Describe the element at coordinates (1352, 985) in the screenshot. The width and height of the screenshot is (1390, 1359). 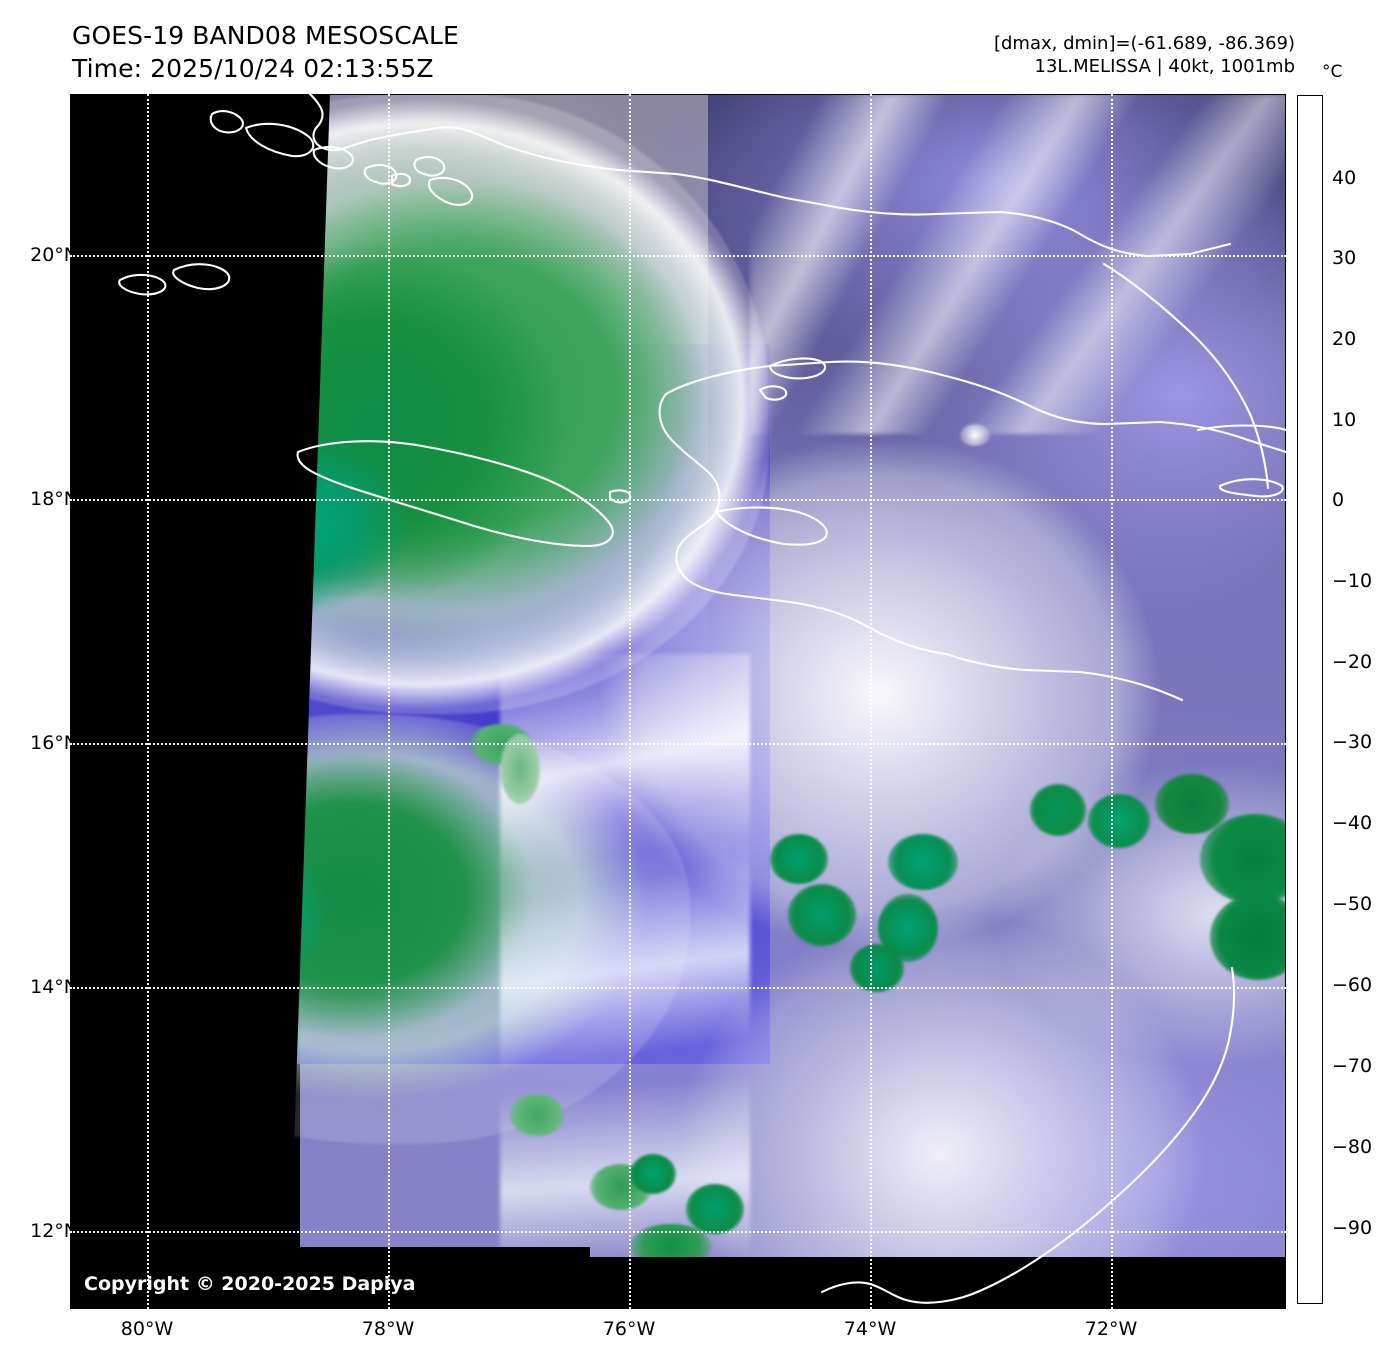
I see `colorbar-tick-label: −60` at that location.